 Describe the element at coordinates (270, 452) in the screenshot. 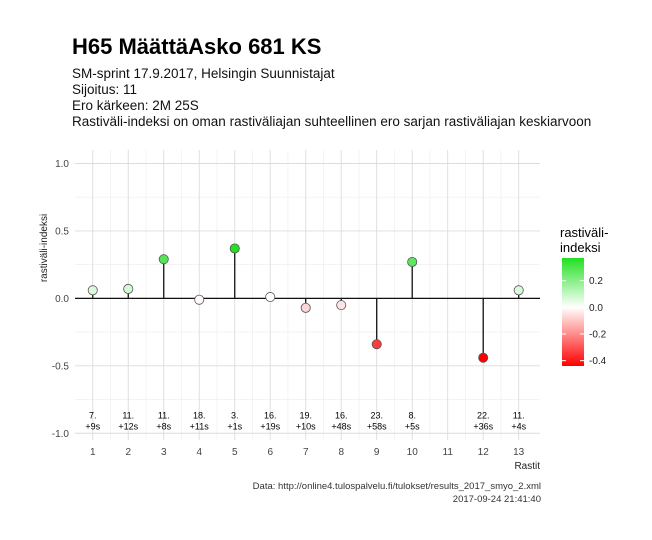

I see `x-tick-label: 6` at that location.